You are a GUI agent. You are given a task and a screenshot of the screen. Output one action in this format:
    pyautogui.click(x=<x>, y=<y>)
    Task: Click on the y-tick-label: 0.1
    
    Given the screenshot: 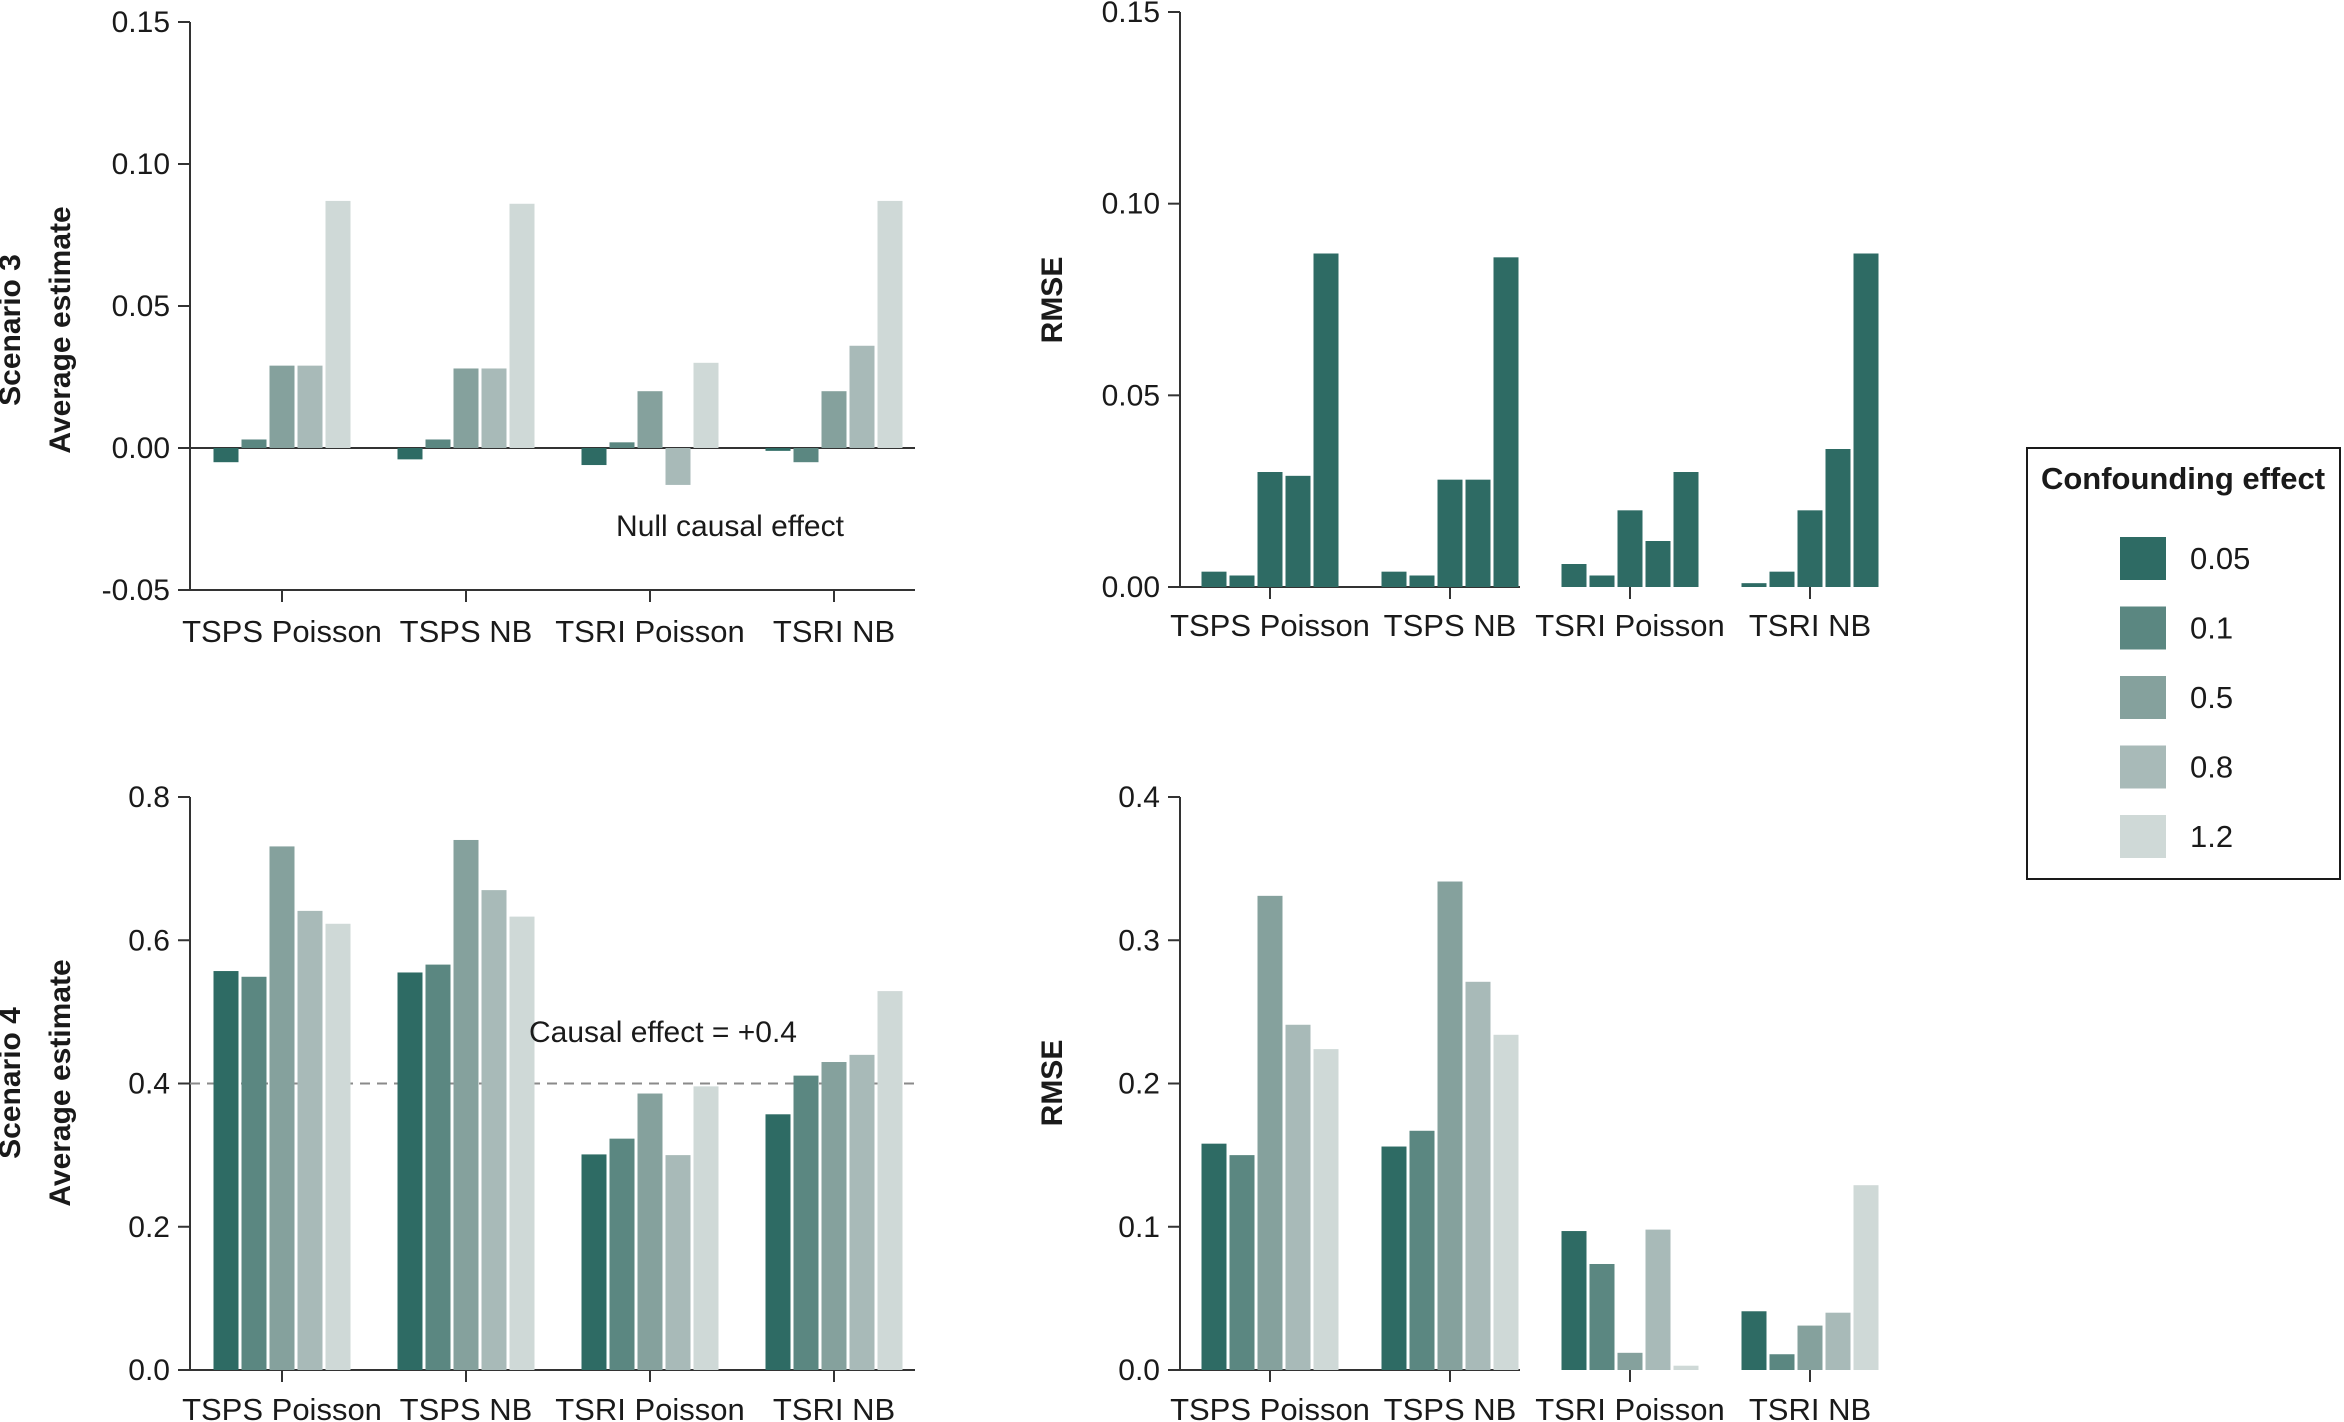 What is the action you would take?
    pyautogui.click(x=1139, y=1227)
    